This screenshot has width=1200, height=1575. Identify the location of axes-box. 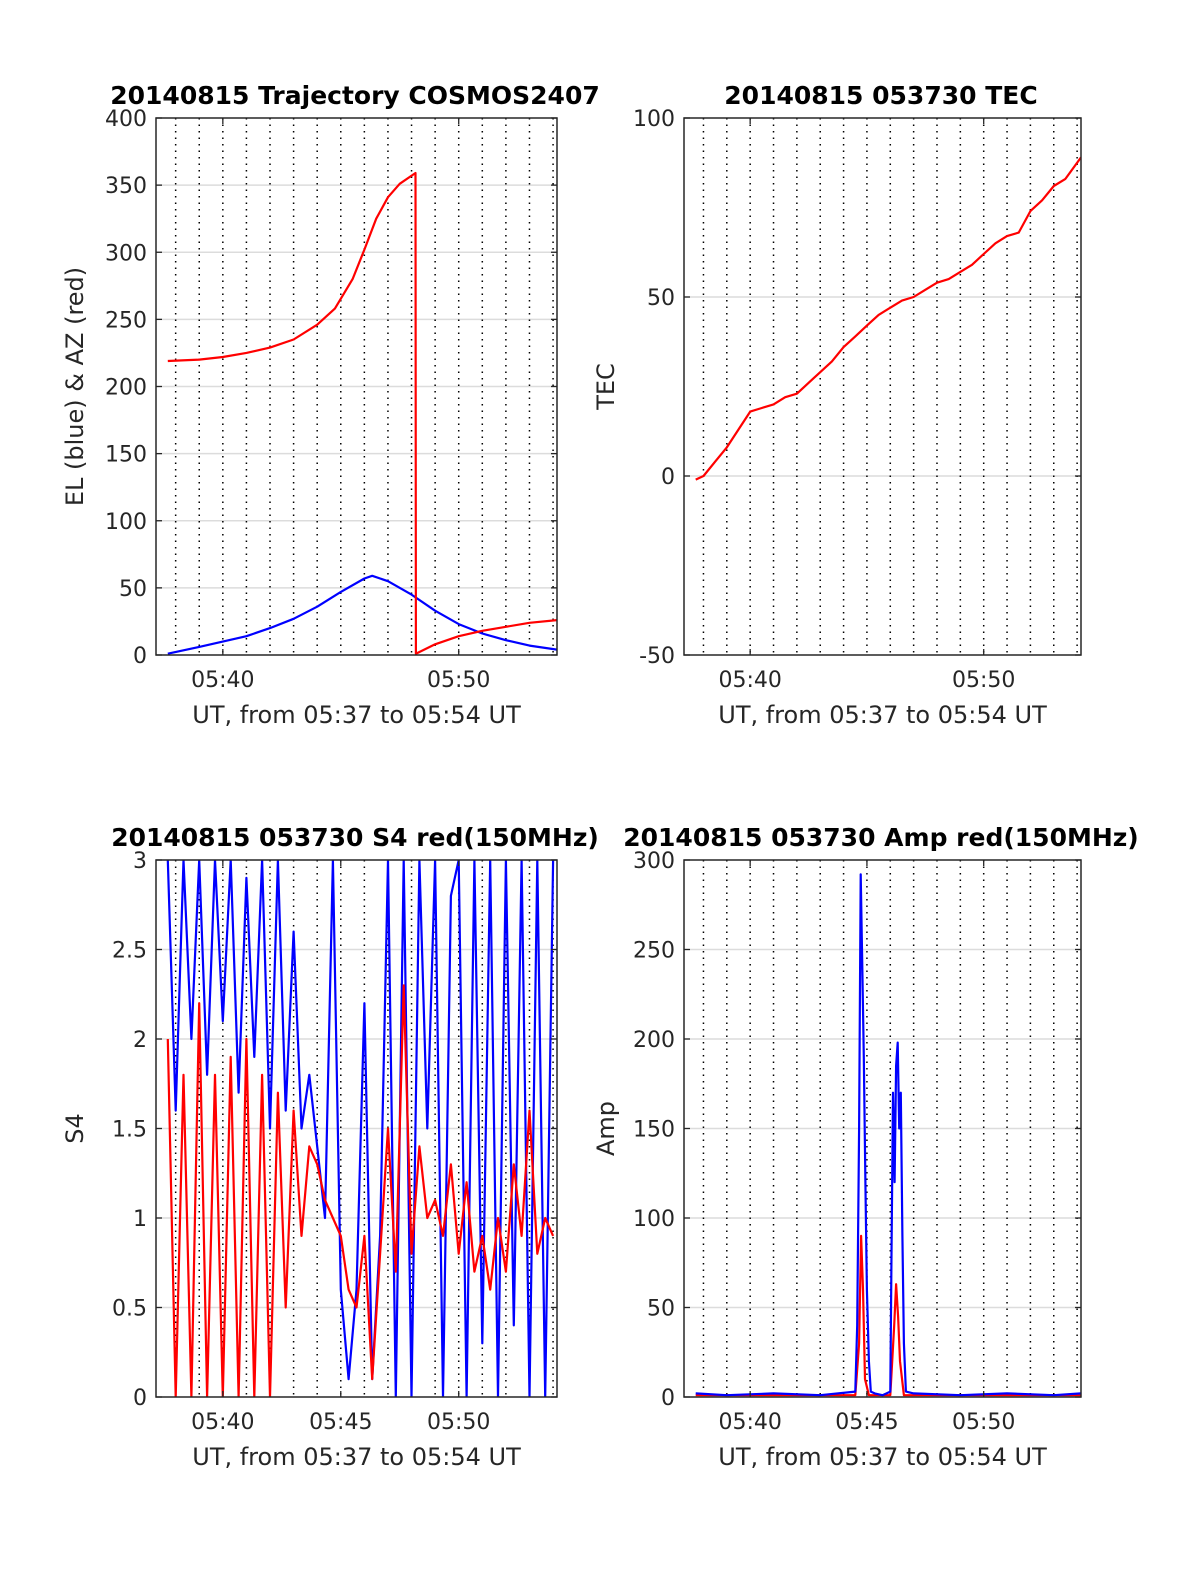
(882, 386).